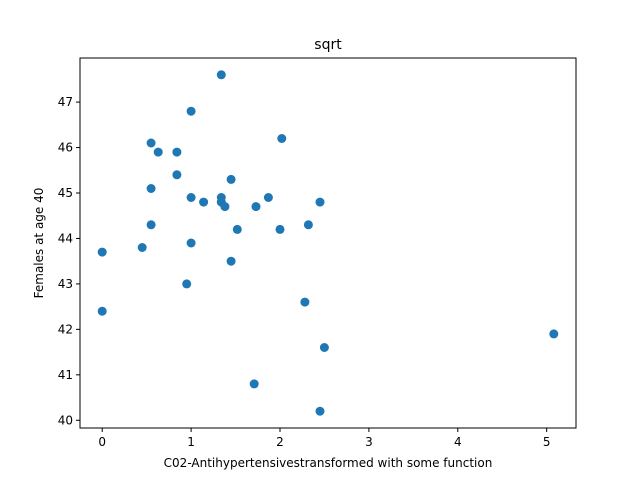 Image resolution: width=640 pixels, height=480 pixels. I want to click on y-tick-label-2: 42, so click(65, 329).